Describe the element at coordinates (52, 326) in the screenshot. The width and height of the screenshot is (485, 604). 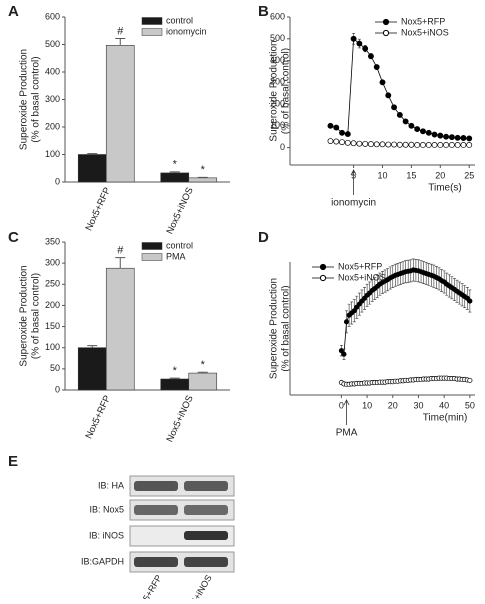
I see `y-tick-label: 150` at that location.